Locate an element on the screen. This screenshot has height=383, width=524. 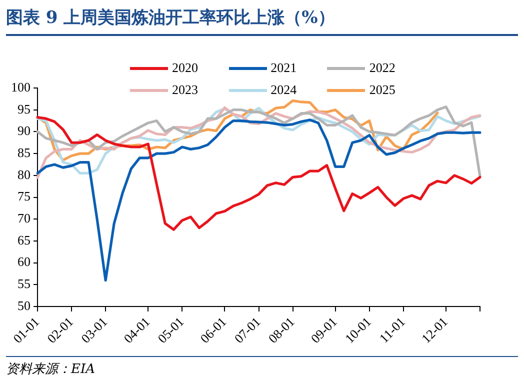
y-tick-label: 60 is located at coordinates (24, 262).